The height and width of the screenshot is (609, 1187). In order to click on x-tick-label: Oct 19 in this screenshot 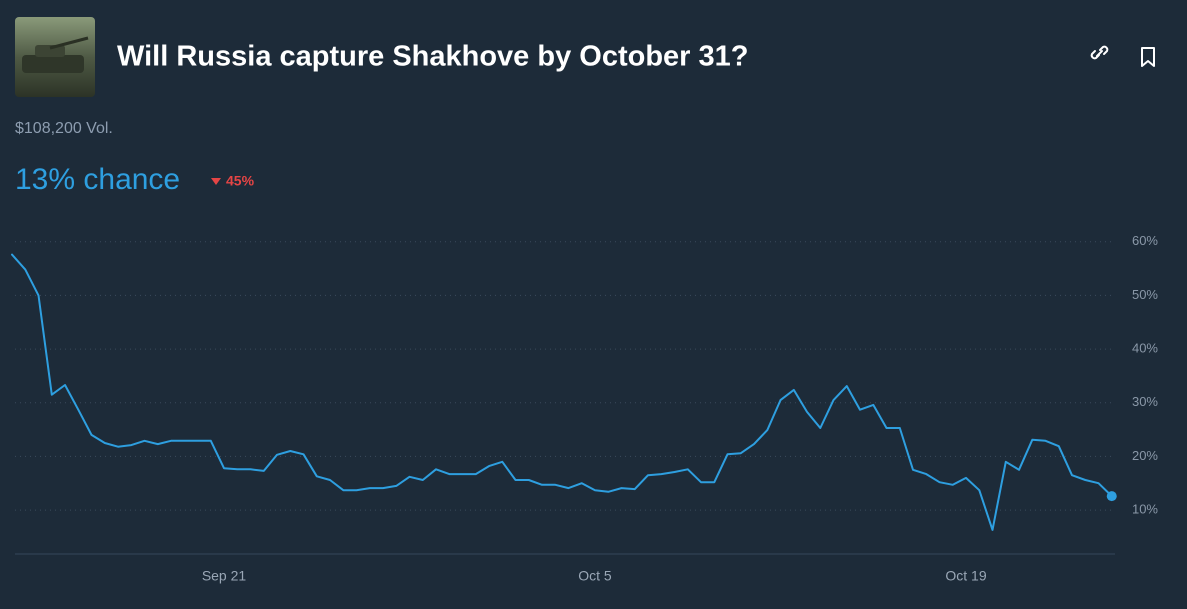, I will do `click(965, 576)`.